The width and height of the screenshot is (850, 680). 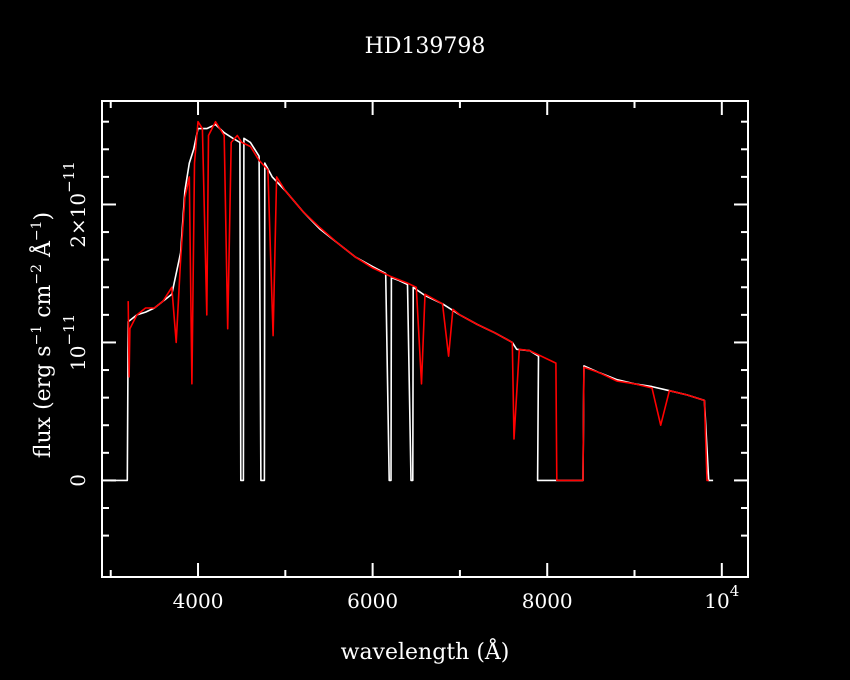 I want to click on y-label-mid2: Å, so click(x=42, y=252).